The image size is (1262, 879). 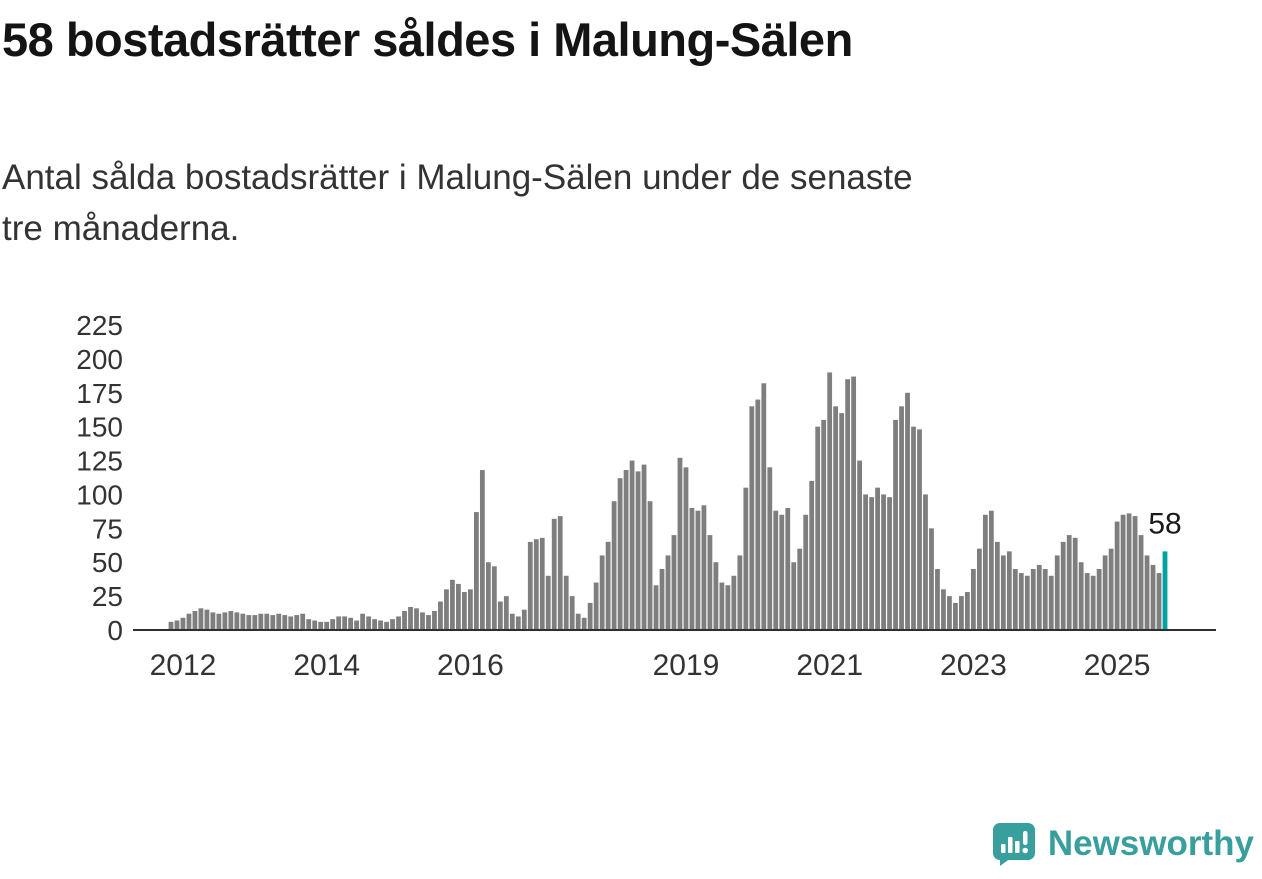 What do you see at coordinates (470, 665) in the screenshot?
I see `svg-text: 2016` at bounding box center [470, 665].